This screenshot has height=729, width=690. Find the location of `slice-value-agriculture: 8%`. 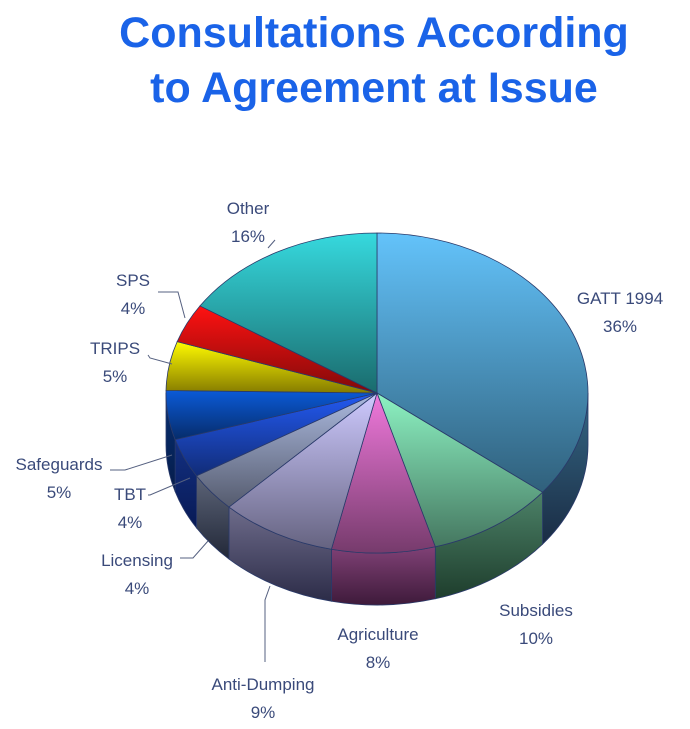

slice-value-agriculture: 8% is located at coordinates (378, 662).